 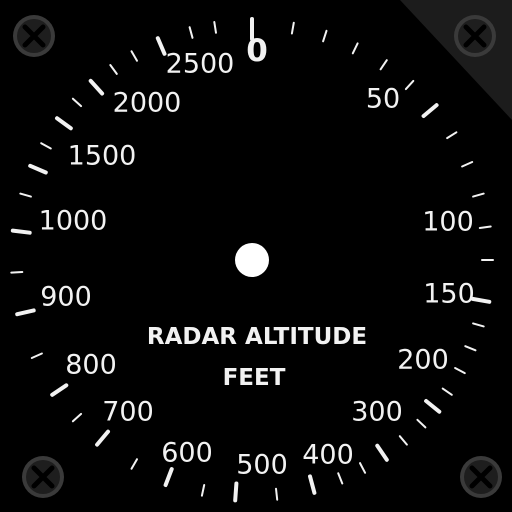 What do you see at coordinates (147, 103) in the screenshot?
I see `scale-label-2000: 2000` at bounding box center [147, 103].